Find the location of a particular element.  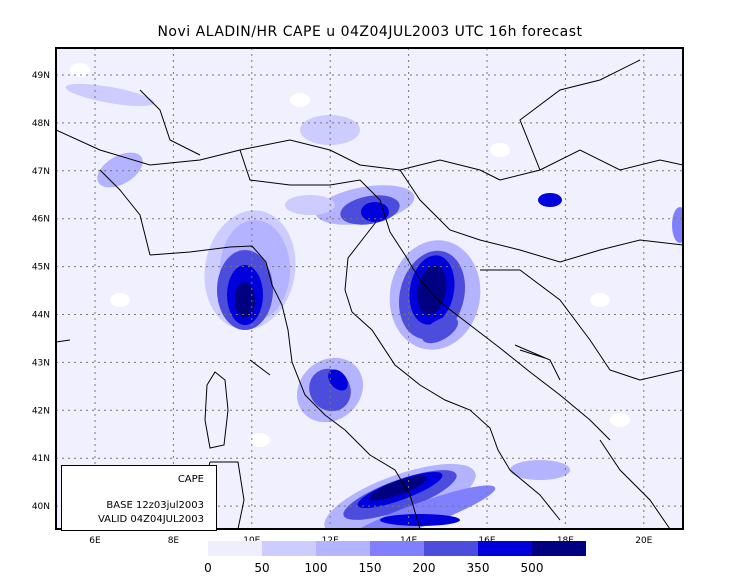

lat-label: 49N is located at coordinates (41, 76).